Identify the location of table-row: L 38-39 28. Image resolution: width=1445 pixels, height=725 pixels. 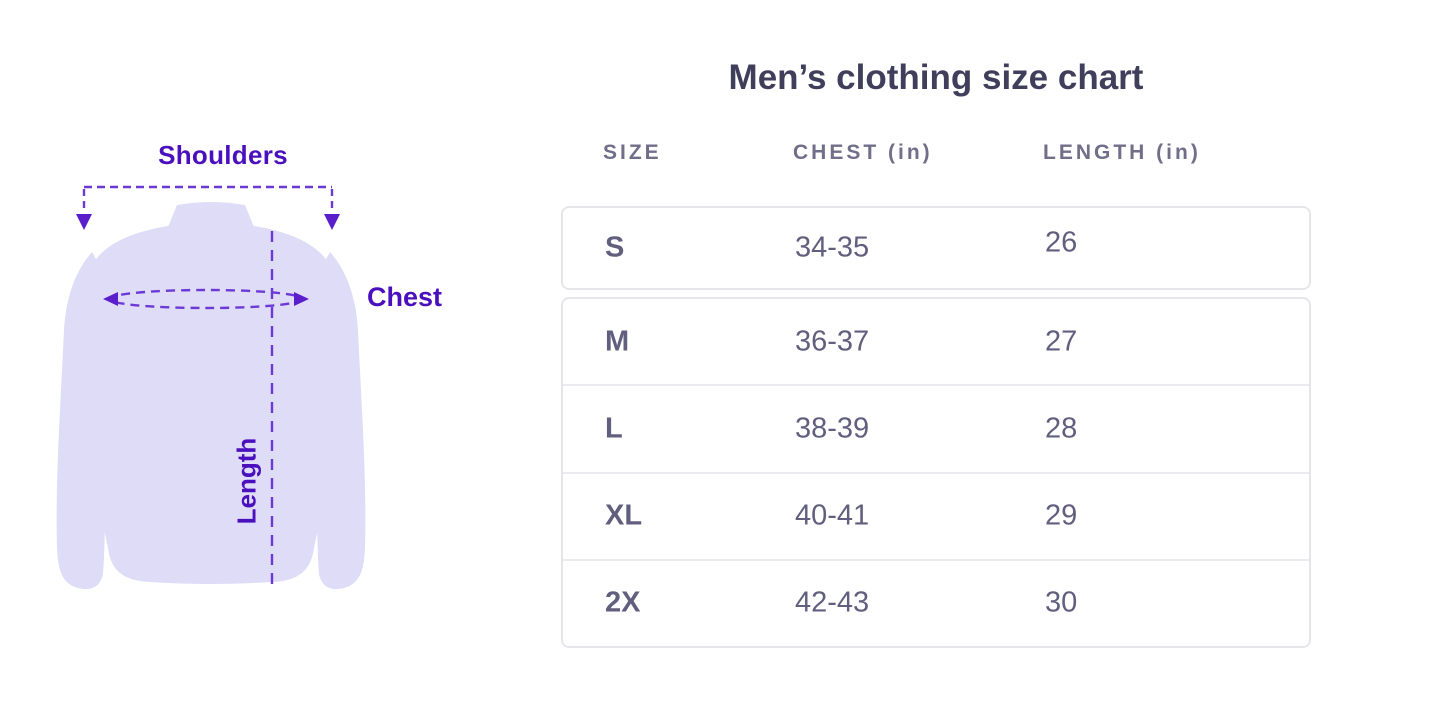
(936, 427).